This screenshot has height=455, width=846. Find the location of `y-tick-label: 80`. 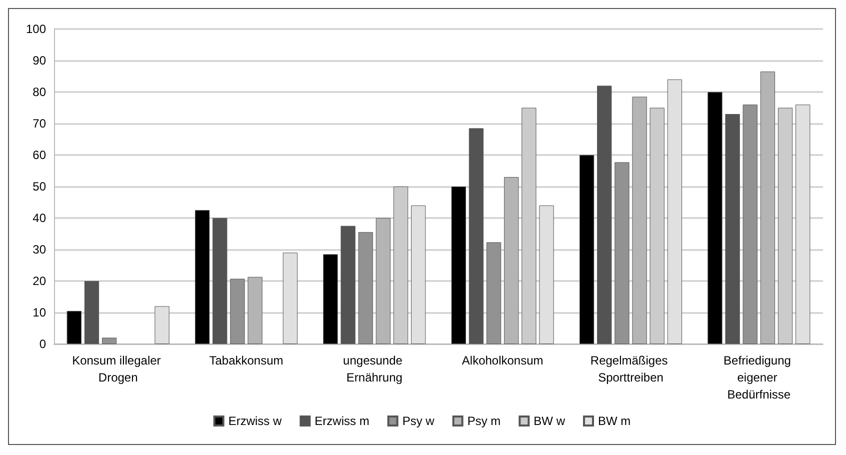

y-tick-label: 80 is located at coordinates (39, 92).